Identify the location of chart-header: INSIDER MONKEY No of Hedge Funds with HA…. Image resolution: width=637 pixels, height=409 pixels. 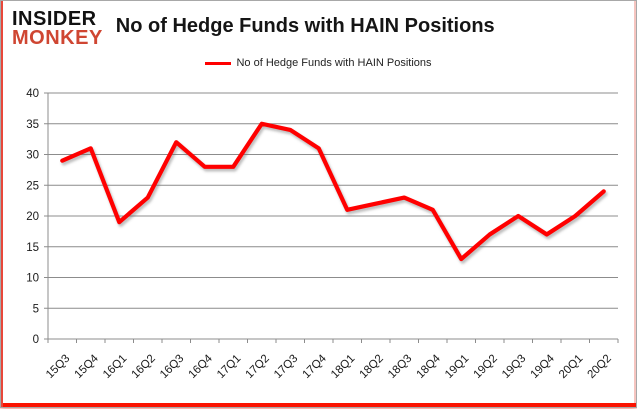
(318, 24).